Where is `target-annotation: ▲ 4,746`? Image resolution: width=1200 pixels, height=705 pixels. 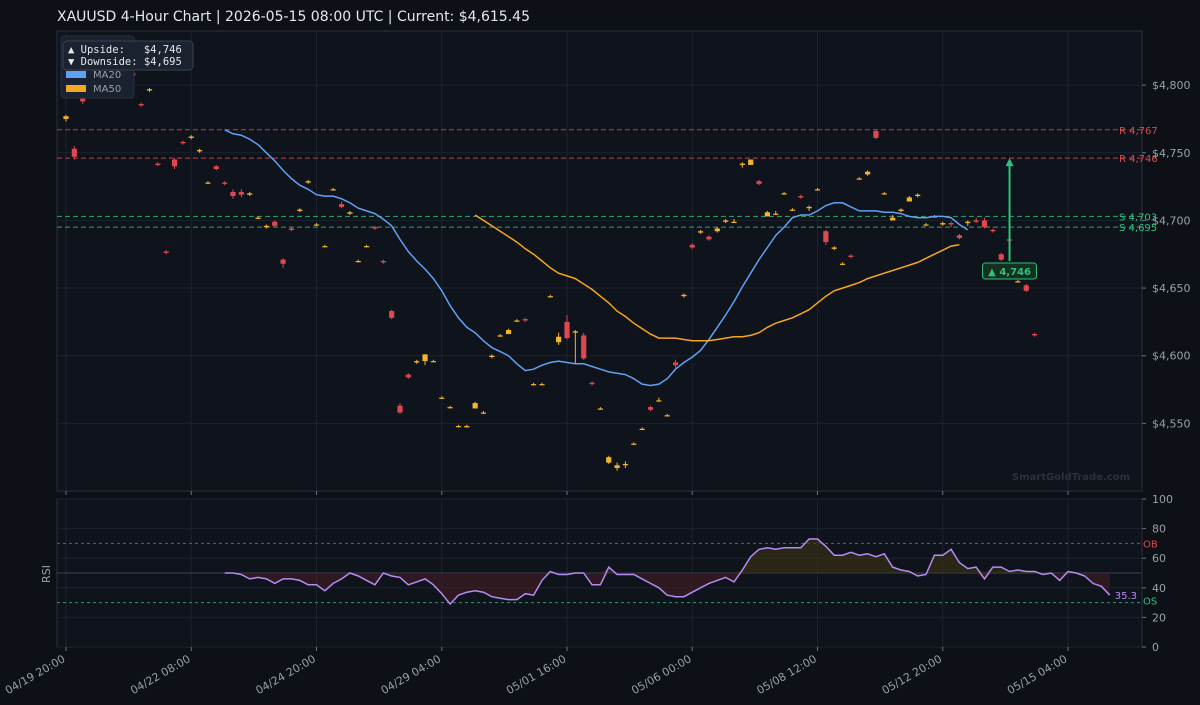 target-annotation: ▲ 4,746 is located at coordinates (1010, 219).